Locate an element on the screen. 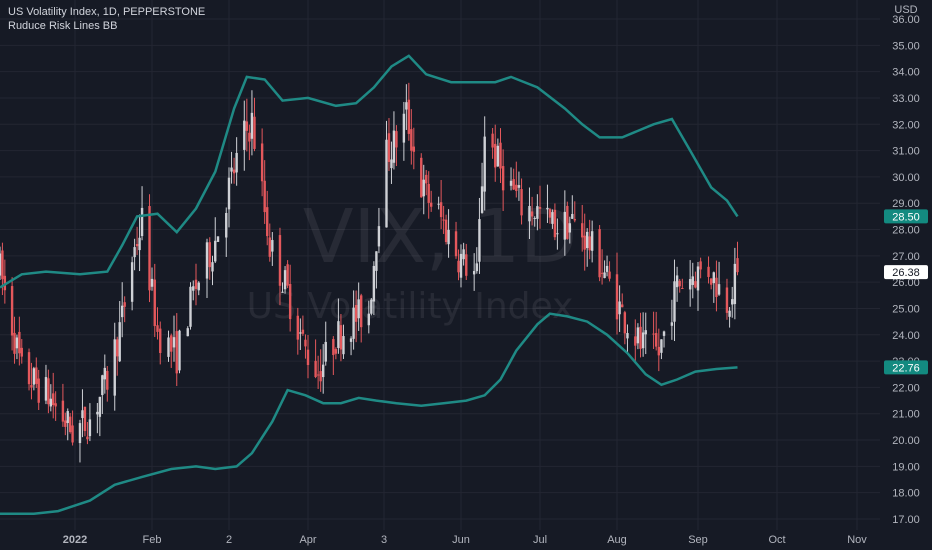 The height and width of the screenshot is (550, 932). symbol-title: US Volatility Index, 1D, PEPPERSTONE is located at coordinates (107, 12).